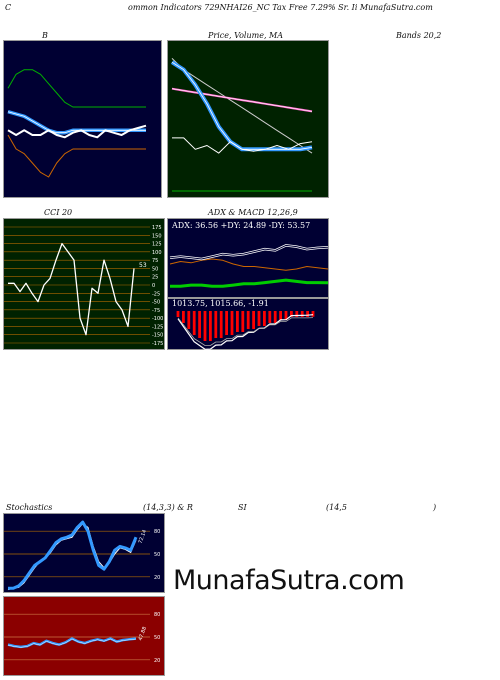  I want to click on macd-line, so click(245, 331).